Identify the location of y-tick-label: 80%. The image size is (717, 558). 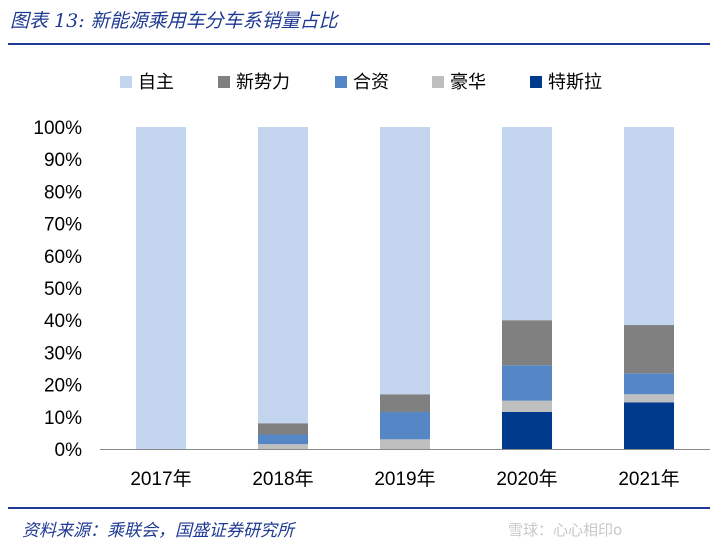
(63, 192).